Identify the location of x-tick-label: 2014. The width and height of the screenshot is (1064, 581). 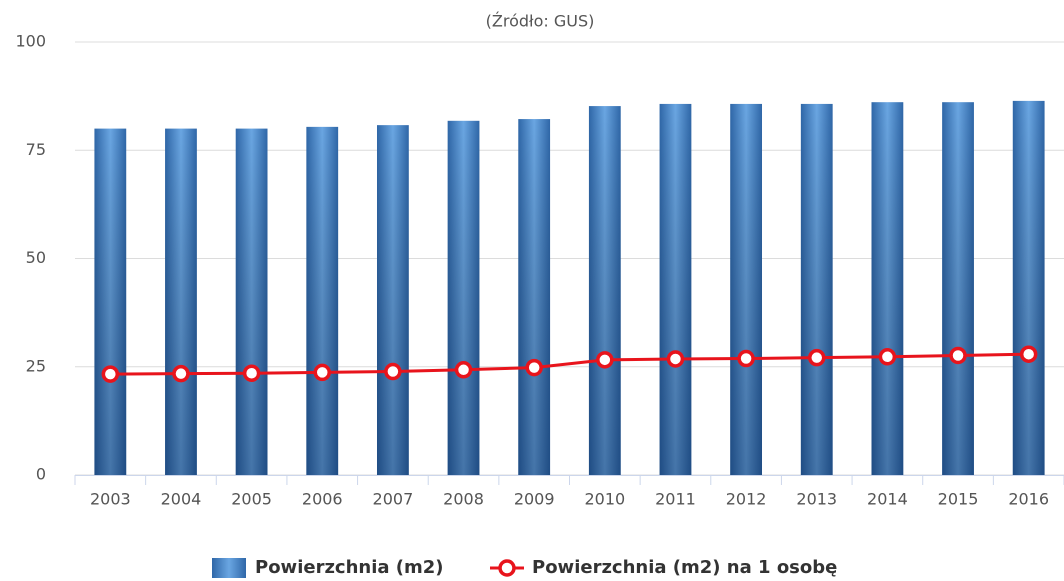
(887, 499).